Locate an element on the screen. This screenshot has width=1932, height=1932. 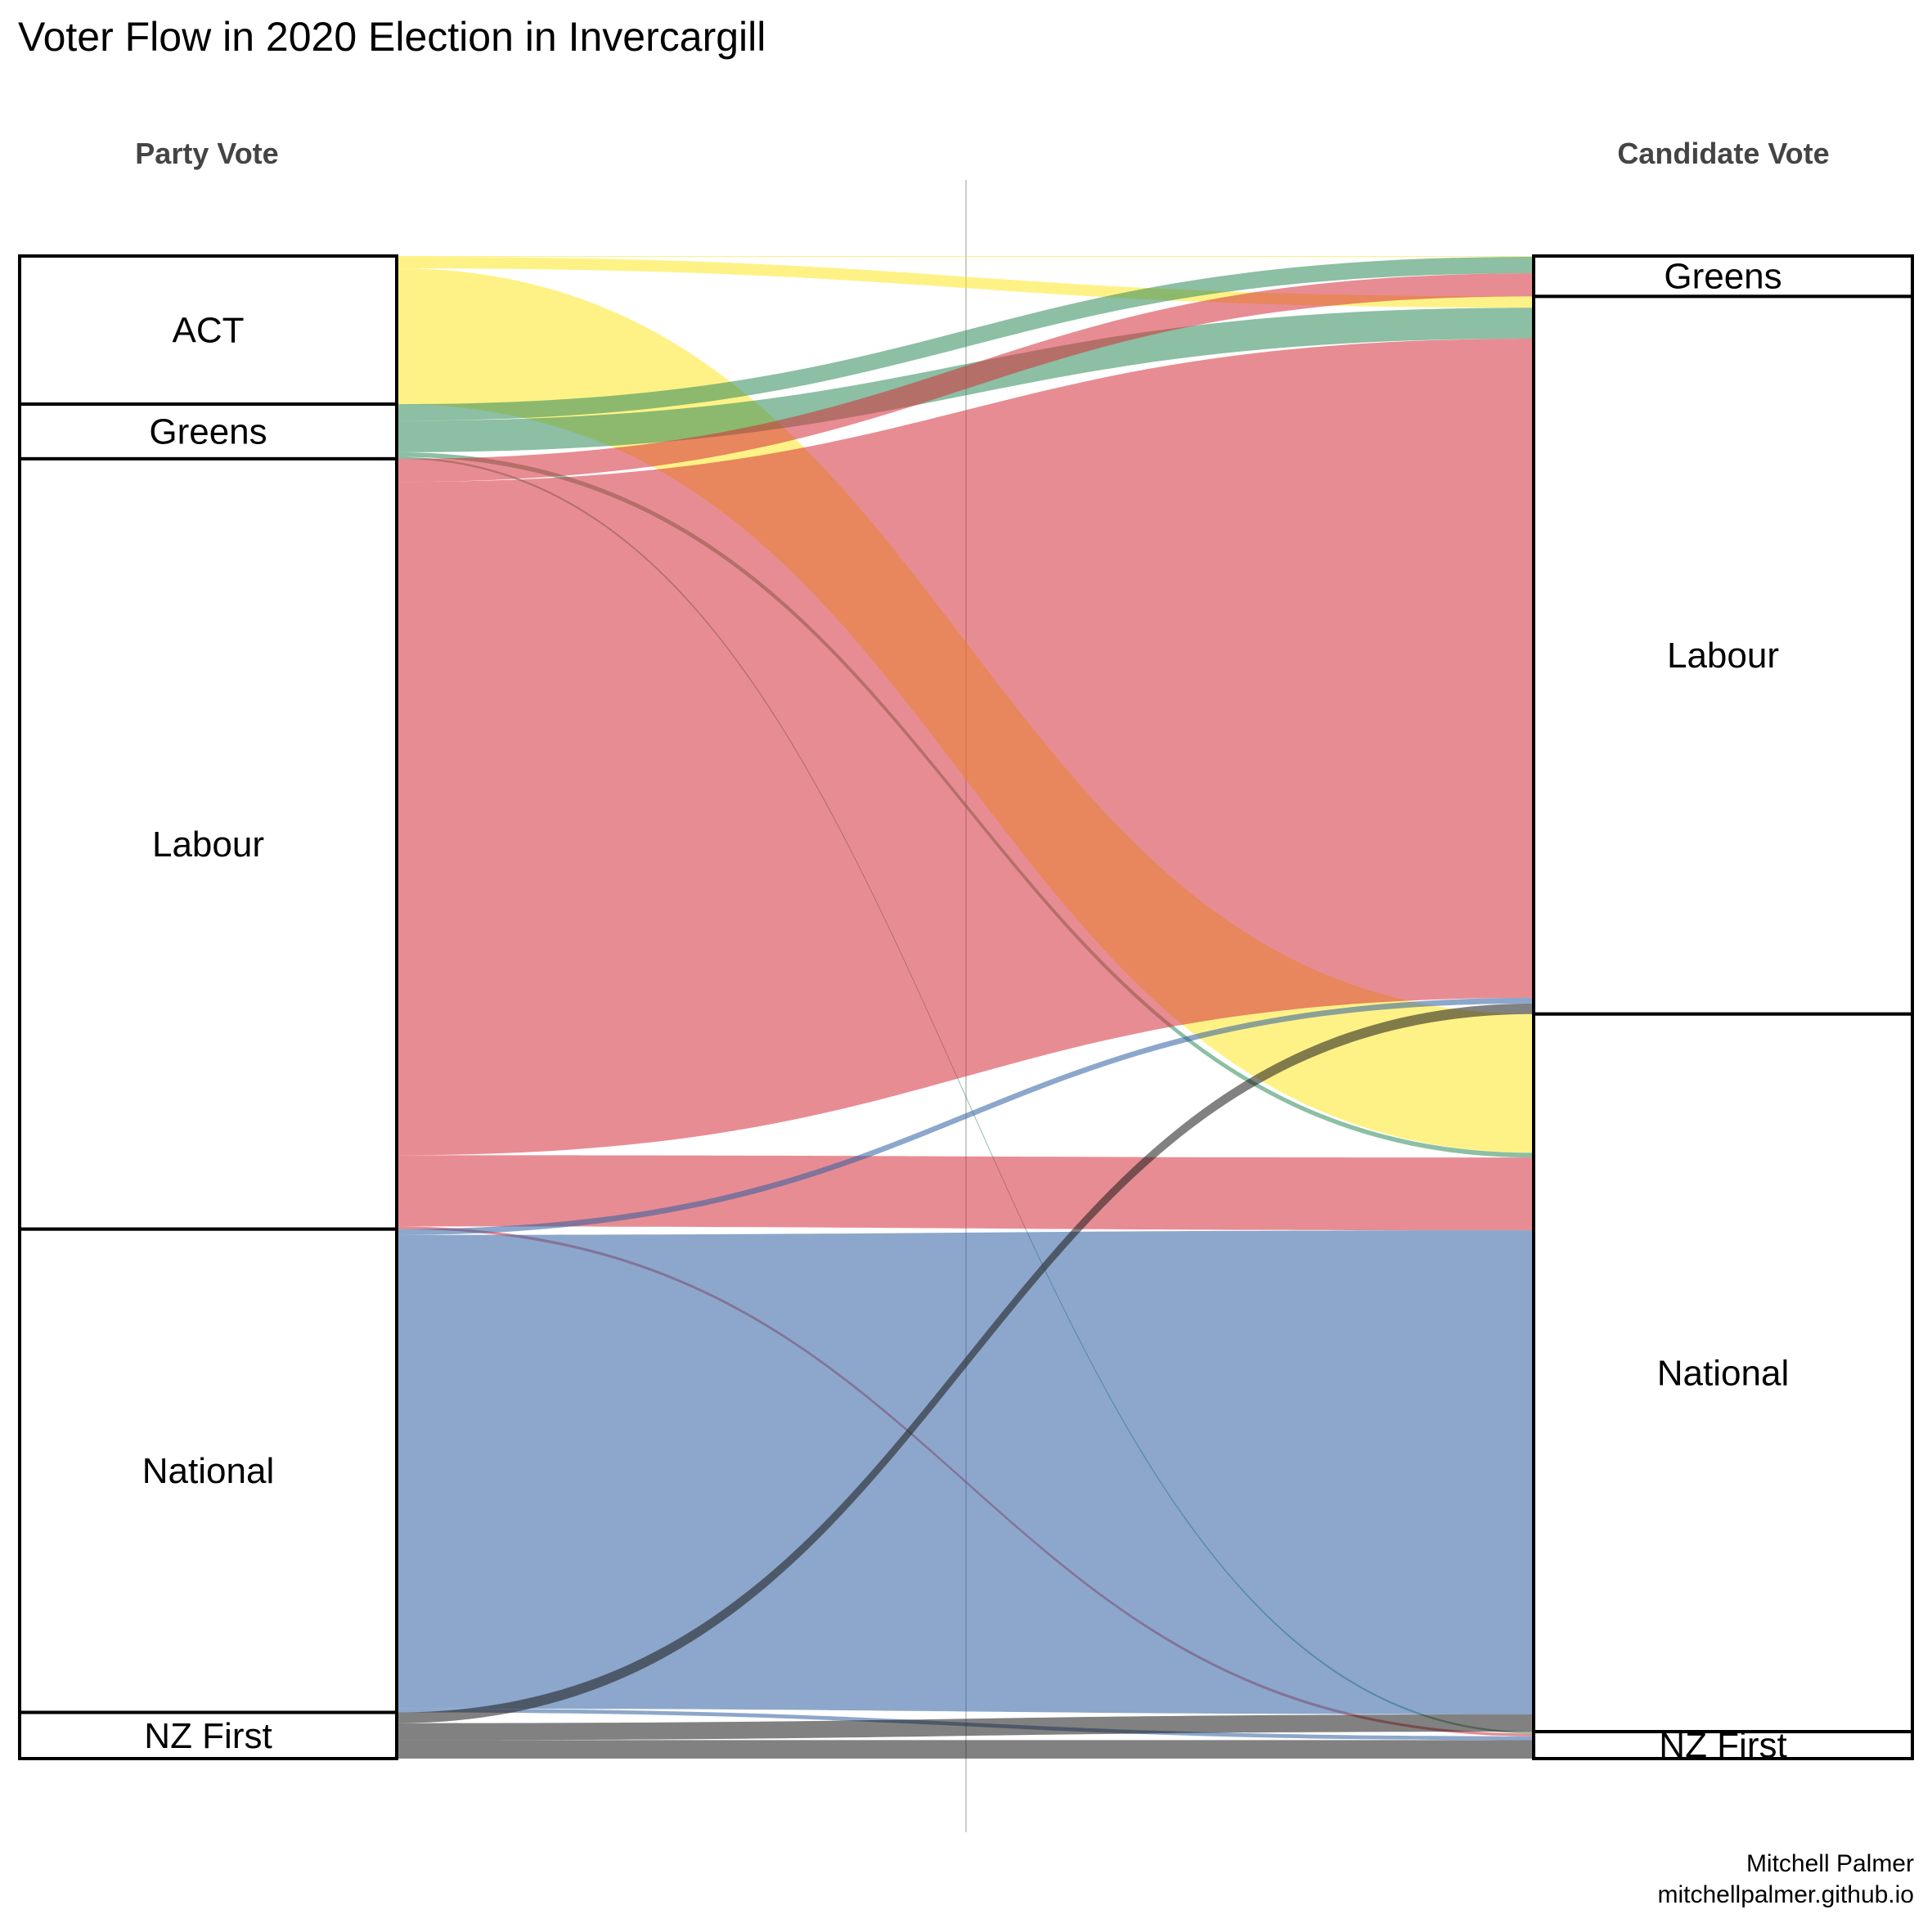
flow-nz-first-to-nz-first is located at coordinates (966, 1749).